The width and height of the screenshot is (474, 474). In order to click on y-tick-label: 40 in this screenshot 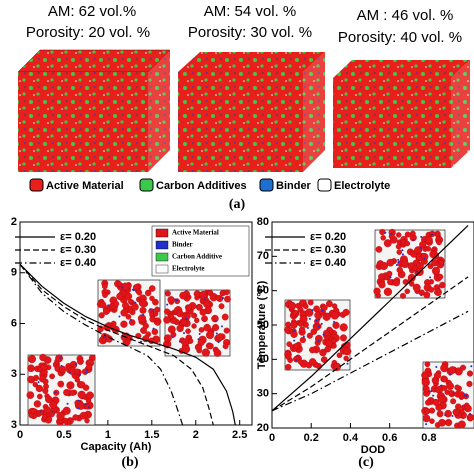, I will do `click(263, 359)`.